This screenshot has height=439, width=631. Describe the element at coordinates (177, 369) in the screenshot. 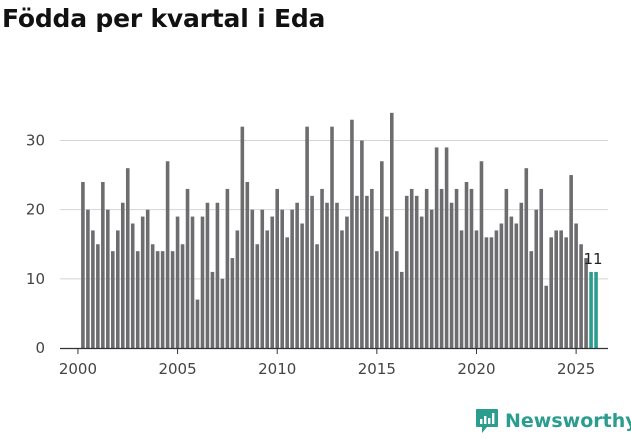

I see `x-tick-label: 2005` at that location.